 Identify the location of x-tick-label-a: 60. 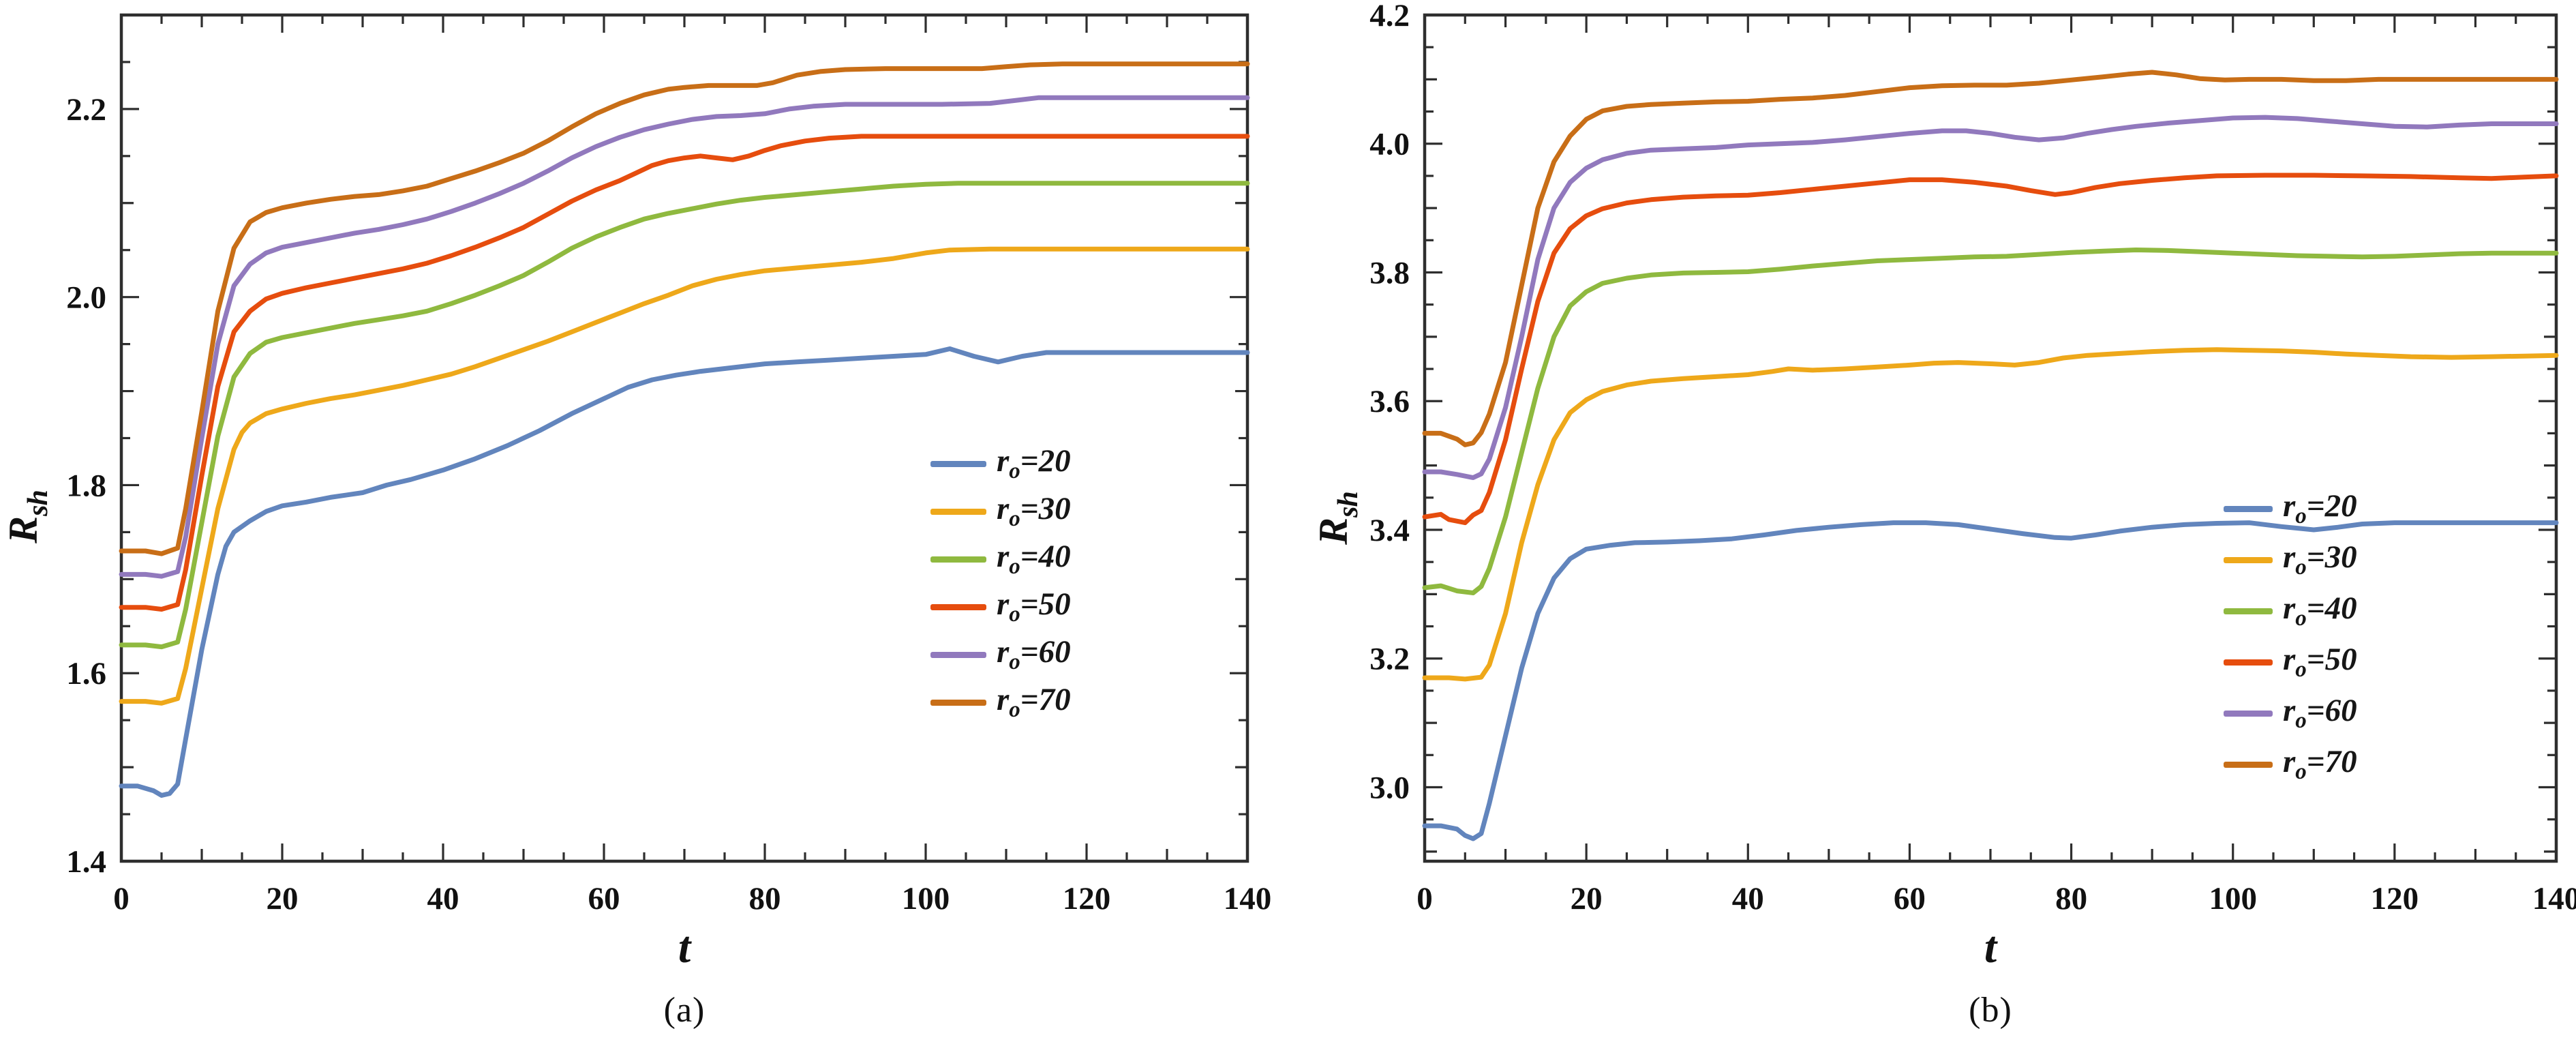
(604, 899).